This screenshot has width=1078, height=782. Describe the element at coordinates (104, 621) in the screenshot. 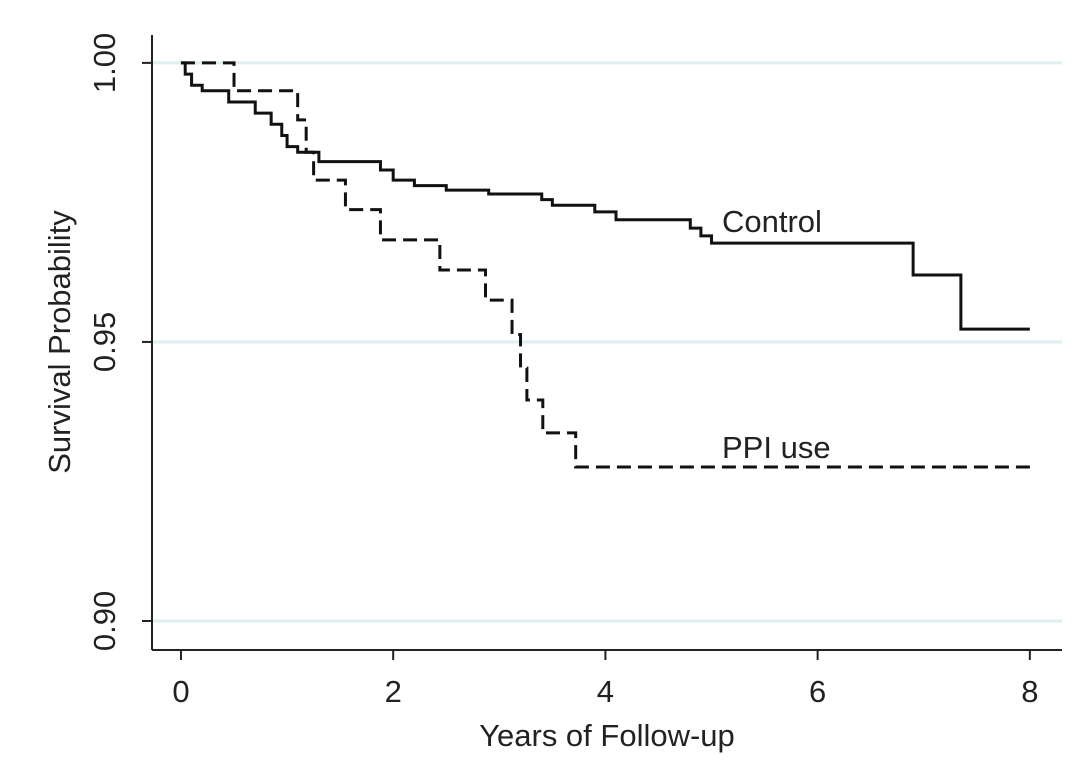

I see `y-tick-label: 0.90` at that location.